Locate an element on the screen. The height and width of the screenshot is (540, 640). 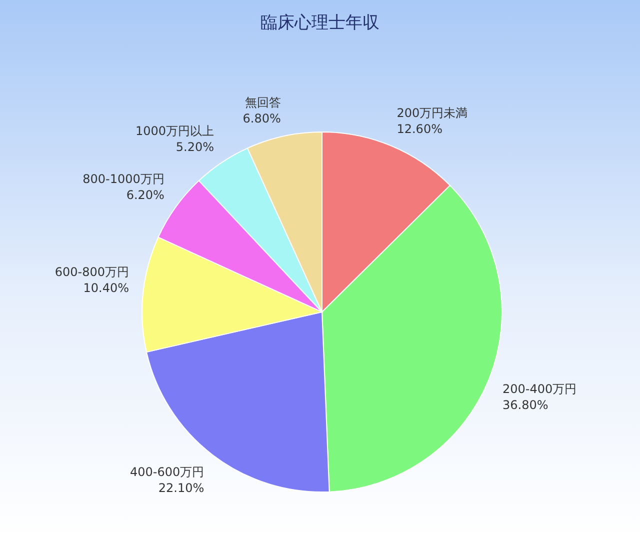
data-label: 10.40% is located at coordinates (106, 288).